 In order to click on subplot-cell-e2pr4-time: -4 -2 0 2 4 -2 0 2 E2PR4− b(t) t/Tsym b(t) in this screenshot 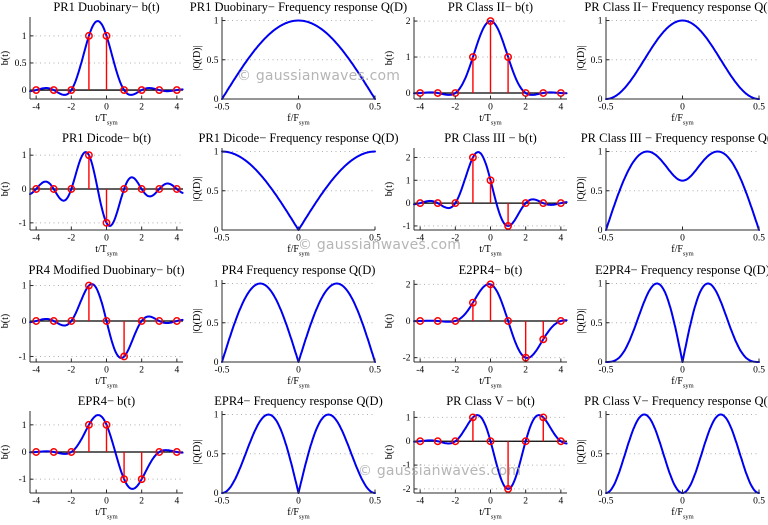, I will do `click(480, 328)`.